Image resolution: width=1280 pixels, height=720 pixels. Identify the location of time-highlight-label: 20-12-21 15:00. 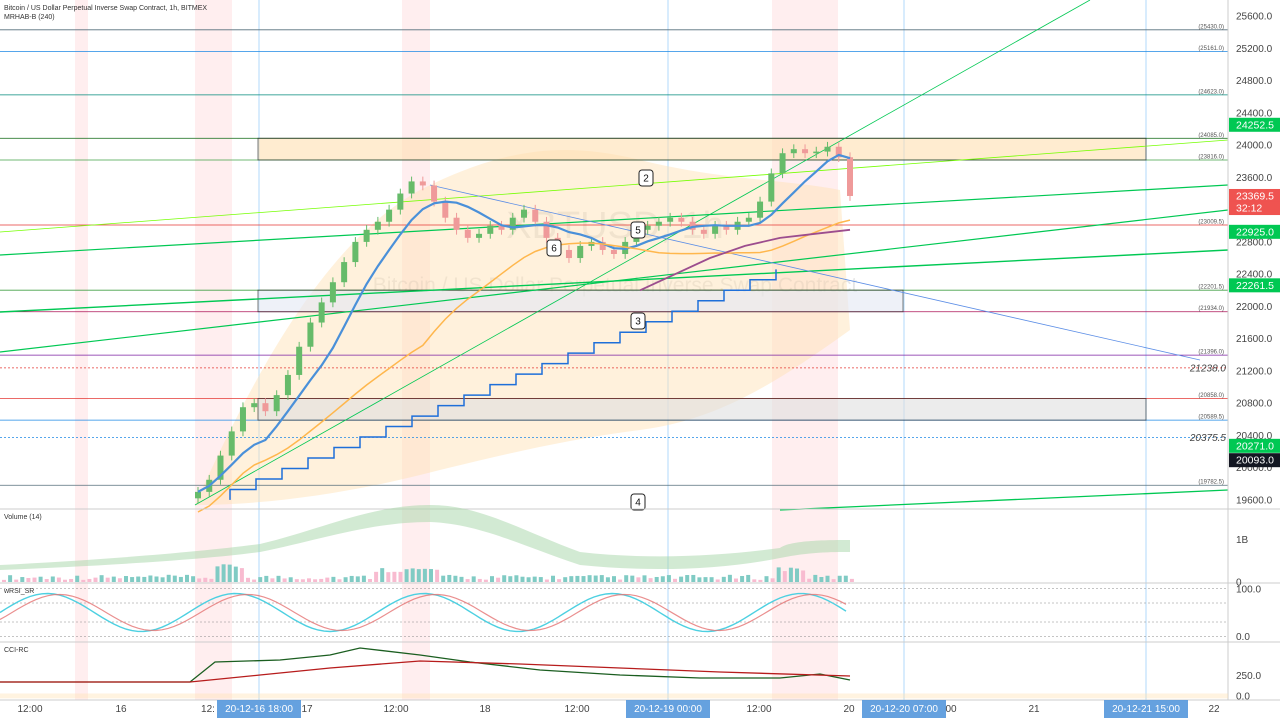
(1146, 709).